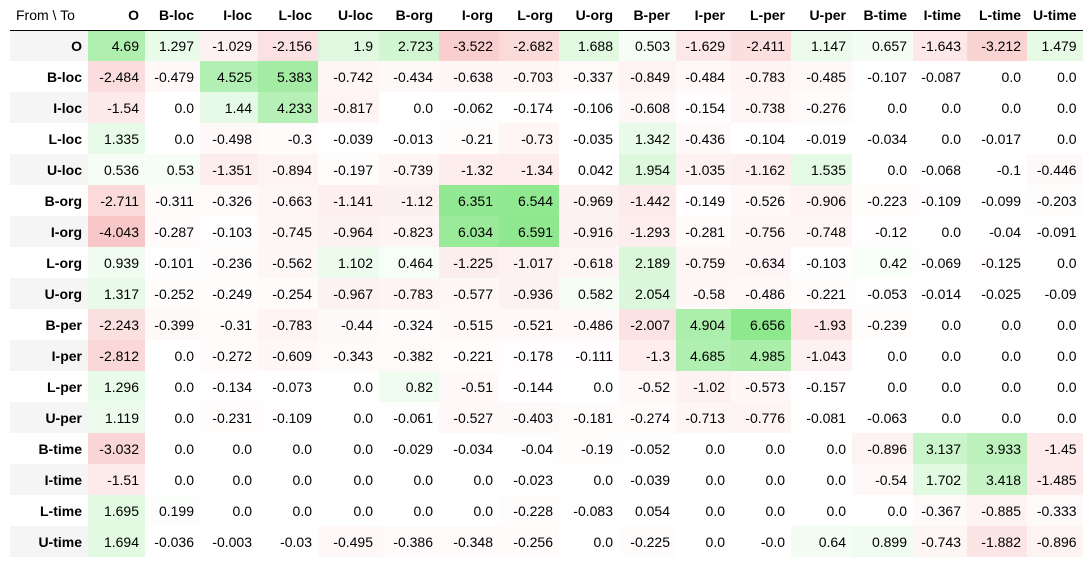  What do you see at coordinates (529, 169) in the screenshot?
I see `heatmap-cell: -1.34` at bounding box center [529, 169].